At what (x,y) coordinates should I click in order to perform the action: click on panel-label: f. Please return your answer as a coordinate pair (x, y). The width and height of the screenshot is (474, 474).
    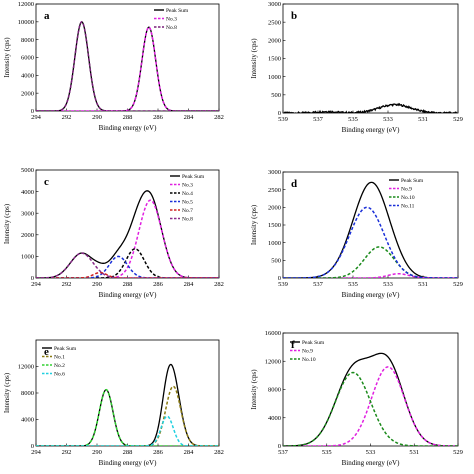
    Looking at the image, I should click on (293, 345).